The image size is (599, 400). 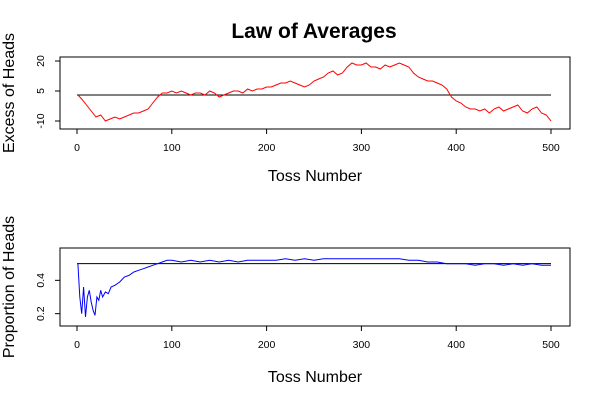 I want to click on y-axis-label: Proportion of Heads, so click(x=9, y=287).